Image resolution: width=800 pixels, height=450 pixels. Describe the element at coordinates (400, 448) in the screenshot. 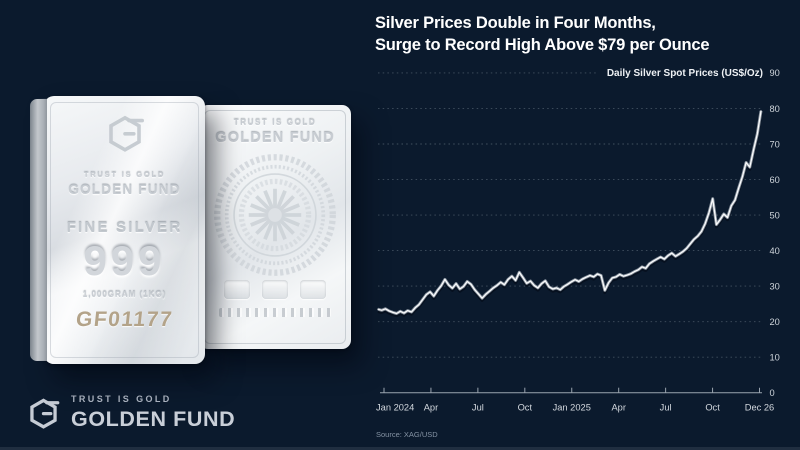

I see `bottom-edge-strip` at that location.